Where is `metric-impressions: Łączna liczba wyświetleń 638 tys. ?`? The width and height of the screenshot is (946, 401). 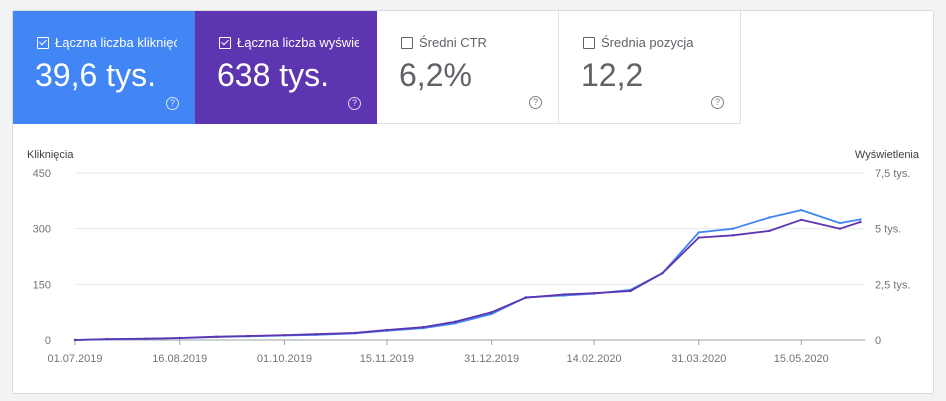
metric-impressions: Łączna liczba wyświetleń 638 tys. ? is located at coordinates (286, 67).